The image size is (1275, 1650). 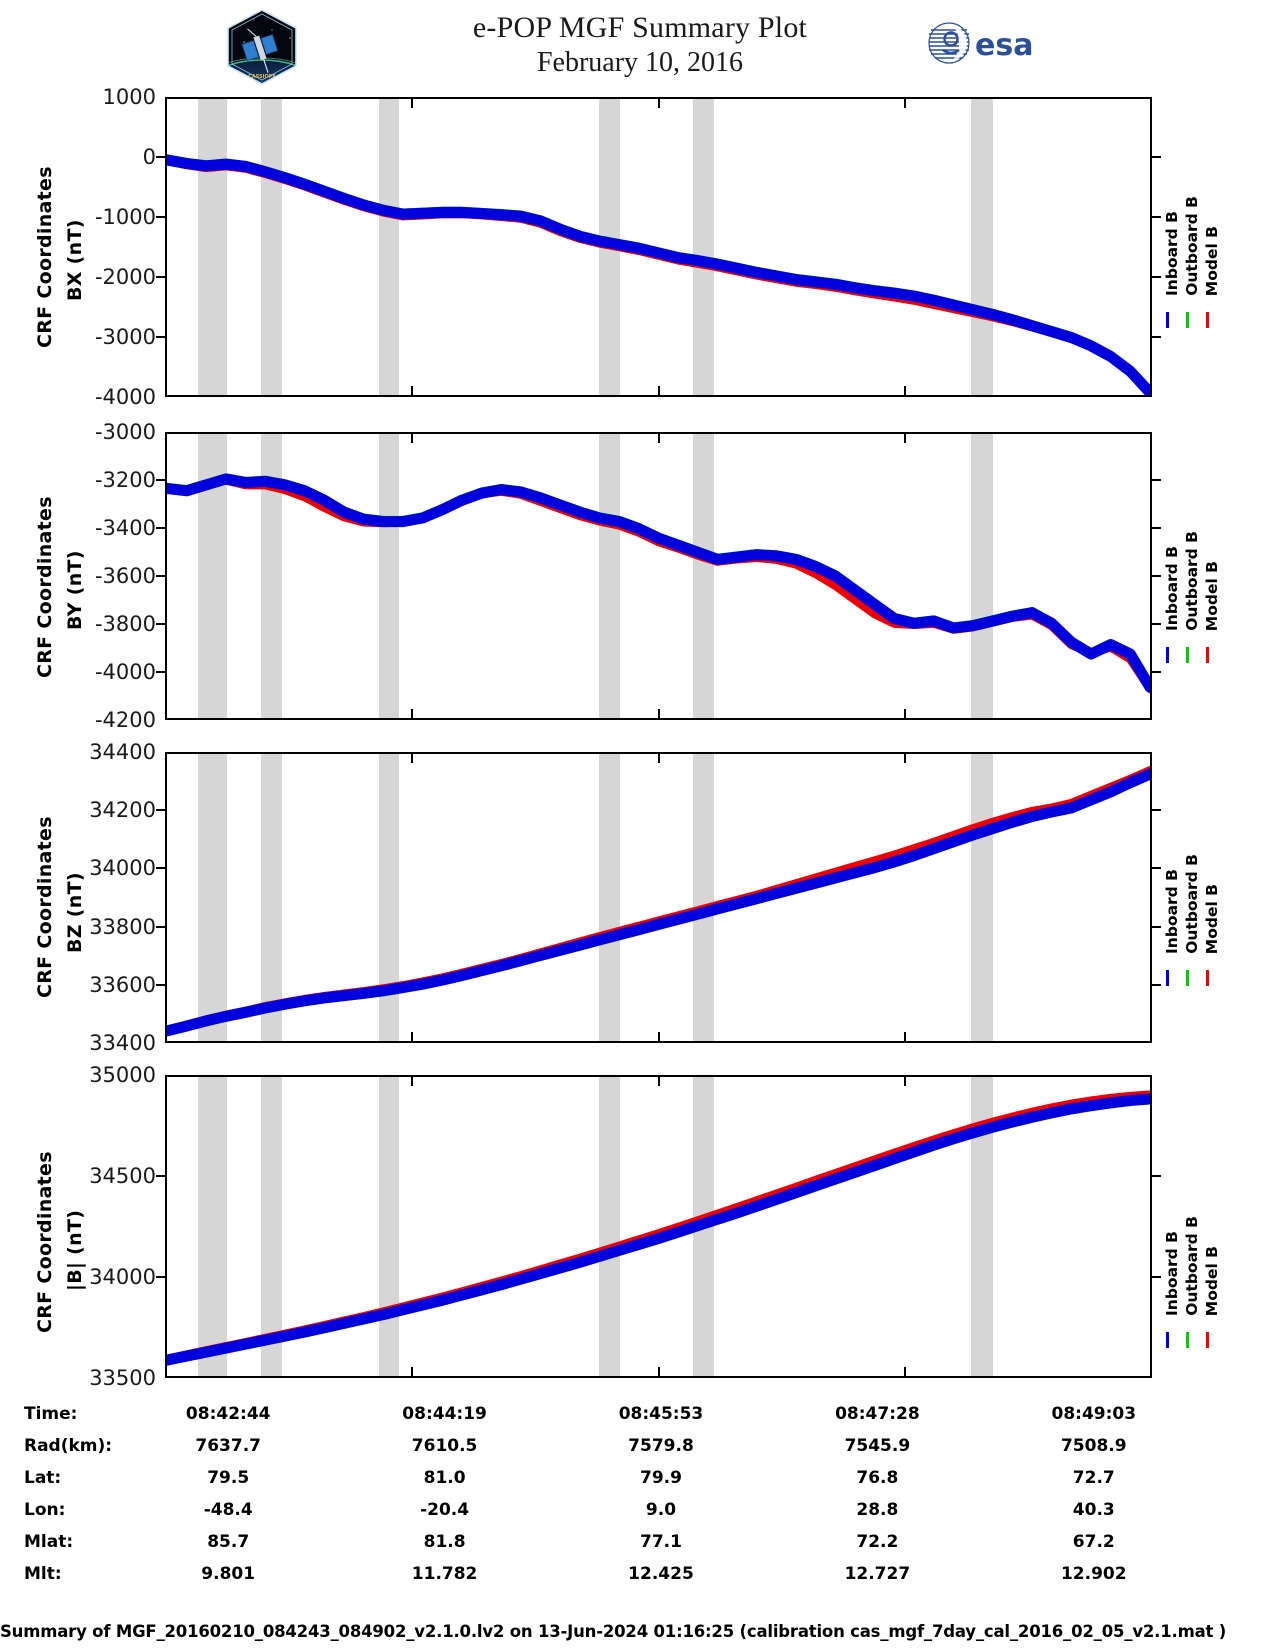 What do you see at coordinates (125, 432) in the screenshot?
I see `y-tick-label: -3000` at bounding box center [125, 432].